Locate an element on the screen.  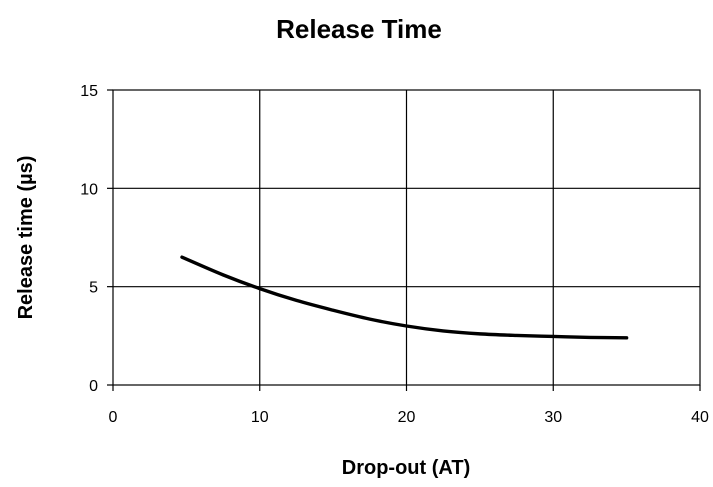
x-tick-label: 30 is located at coordinates (553, 417).